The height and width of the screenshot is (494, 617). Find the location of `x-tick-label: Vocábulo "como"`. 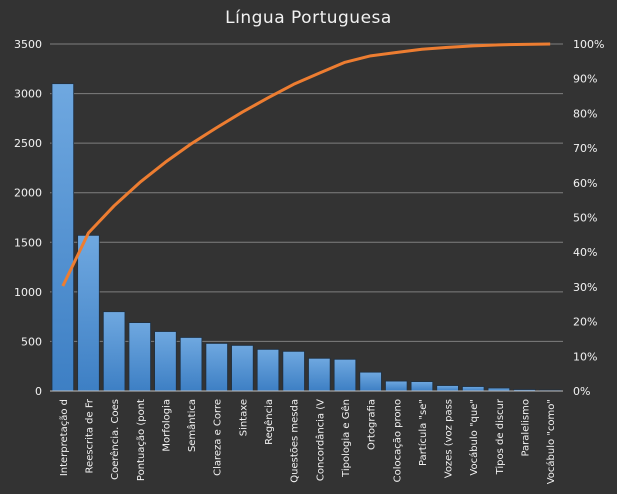

x-tick-label: Vocábulo "como" is located at coordinates (551, 441).